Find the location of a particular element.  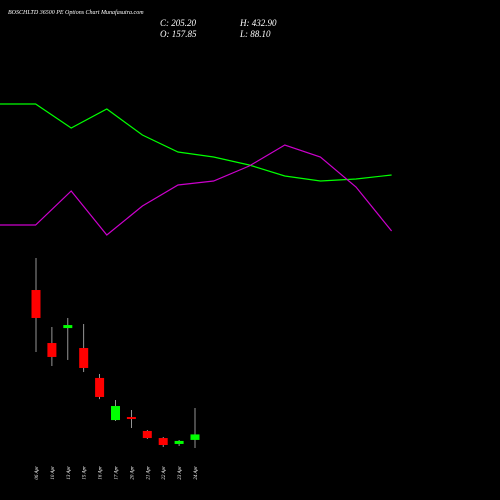

x-tick-label: 21 Apr is located at coordinates (148, 473).